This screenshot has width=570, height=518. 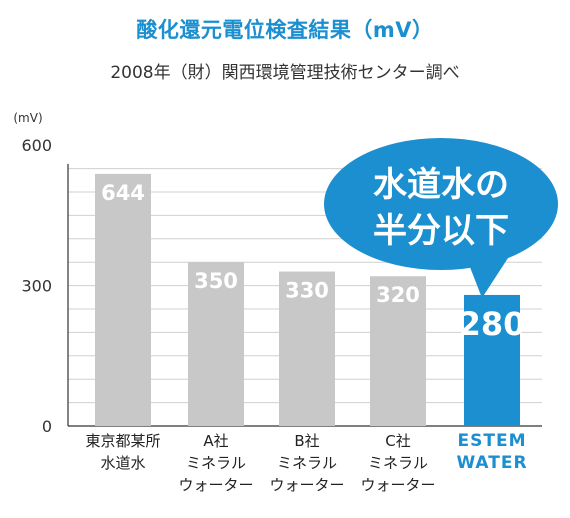 What do you see at coordinates (285, 73) in the screenshot?
I see `chart-subtitle: 2008年（財）関西環境管理技術センター調べ` at bounding box center [285, 73].